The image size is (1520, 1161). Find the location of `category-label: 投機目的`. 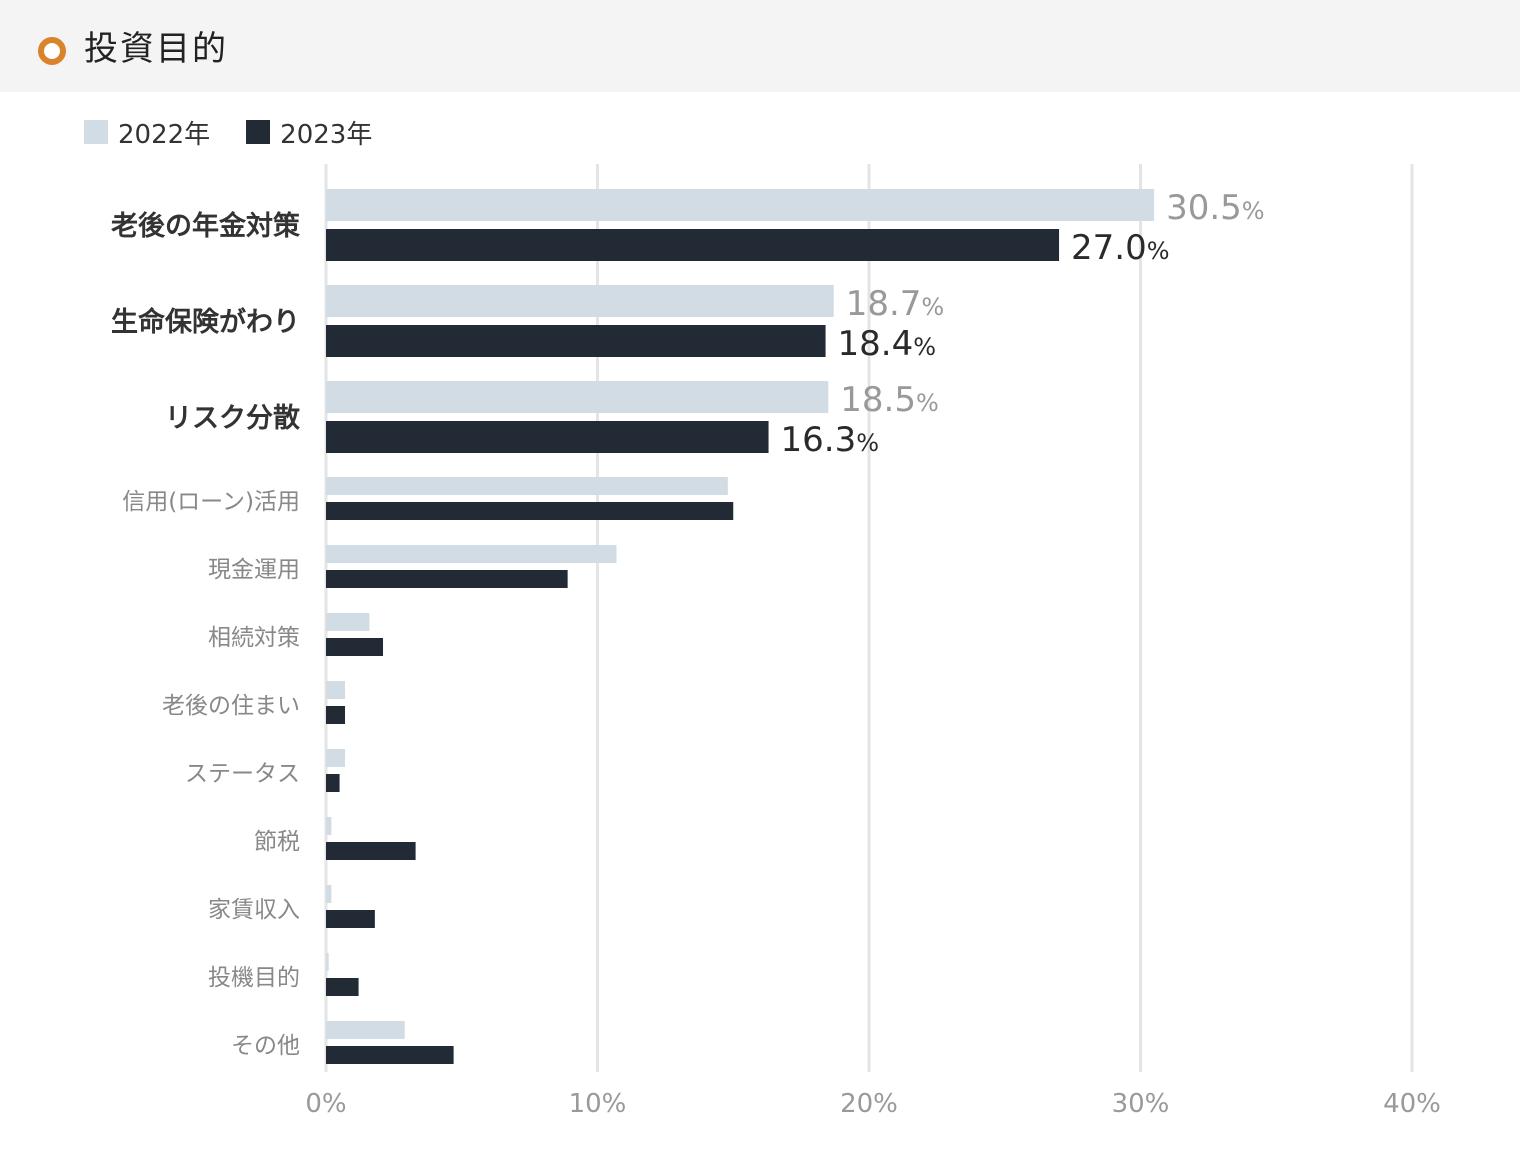

category-label: 投機目的 is located at coordinates (254, 978).